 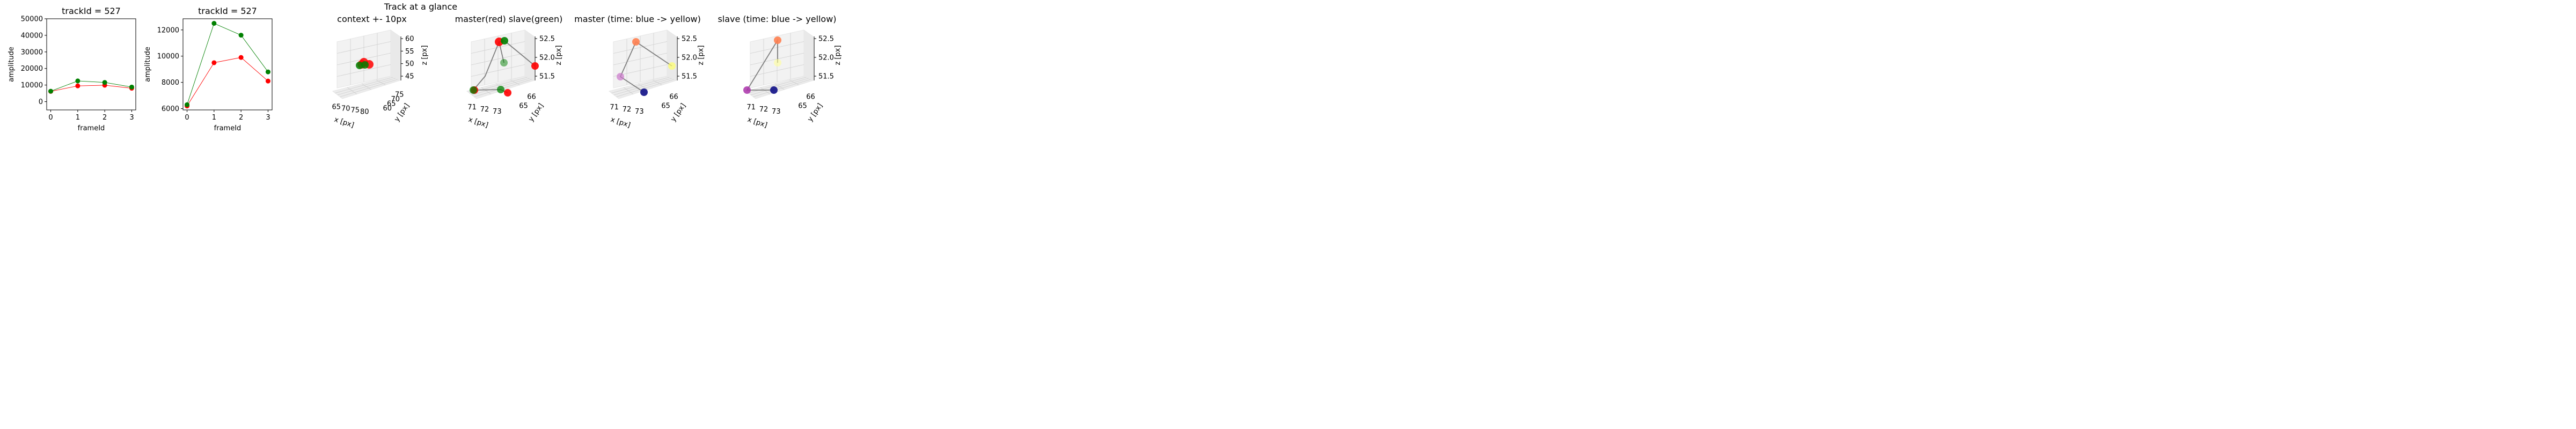 I want to click on chart-title: master(red) slave(green), so click(x=509, y=19).